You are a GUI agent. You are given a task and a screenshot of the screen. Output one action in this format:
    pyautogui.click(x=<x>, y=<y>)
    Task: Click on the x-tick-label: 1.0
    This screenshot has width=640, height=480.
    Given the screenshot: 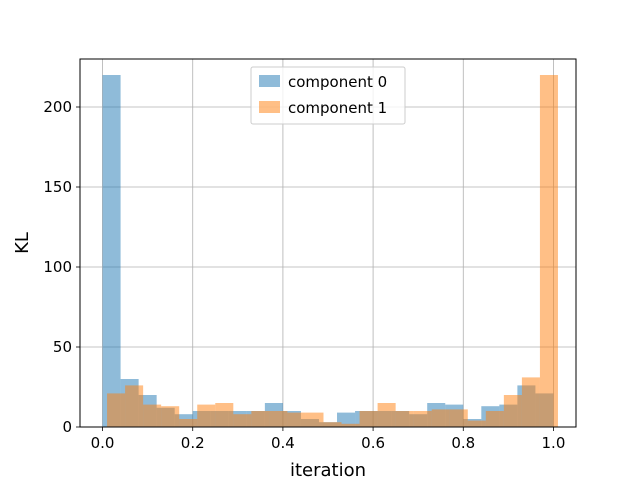 What is the action you would take?
    pyautogui.click(x=554, y=443)
    